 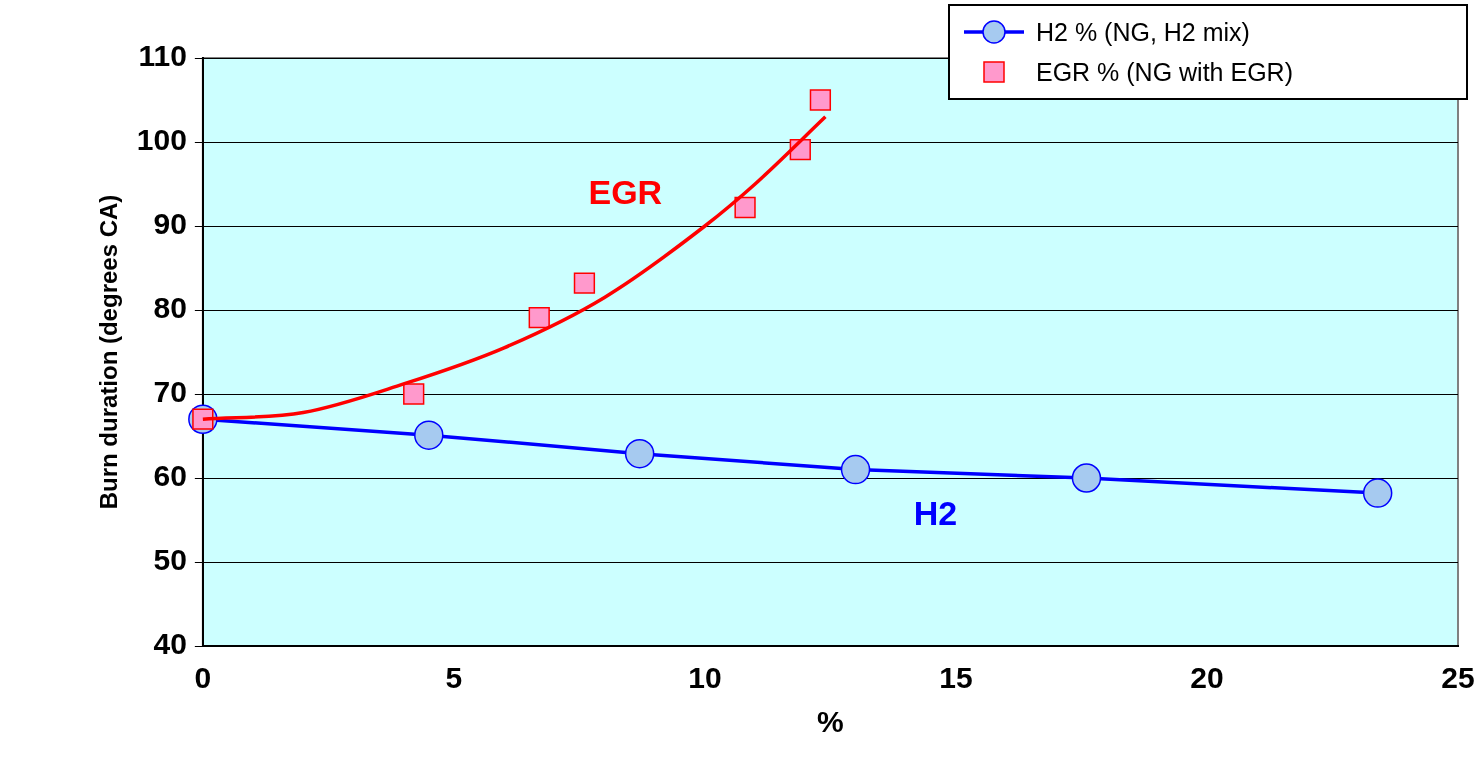 What do you see at coordinates (162, 56) in the screenshot?
I see `y-tick-label: 110` at bounding box center [162, 56].